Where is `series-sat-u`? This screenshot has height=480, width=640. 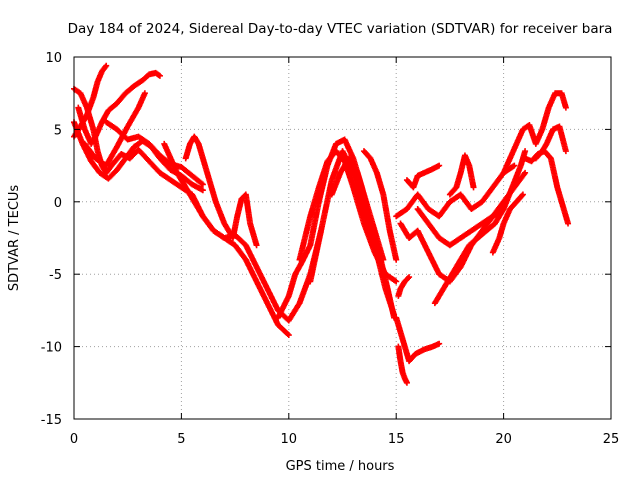 series-sat-u is located at coordinates (480, 227).